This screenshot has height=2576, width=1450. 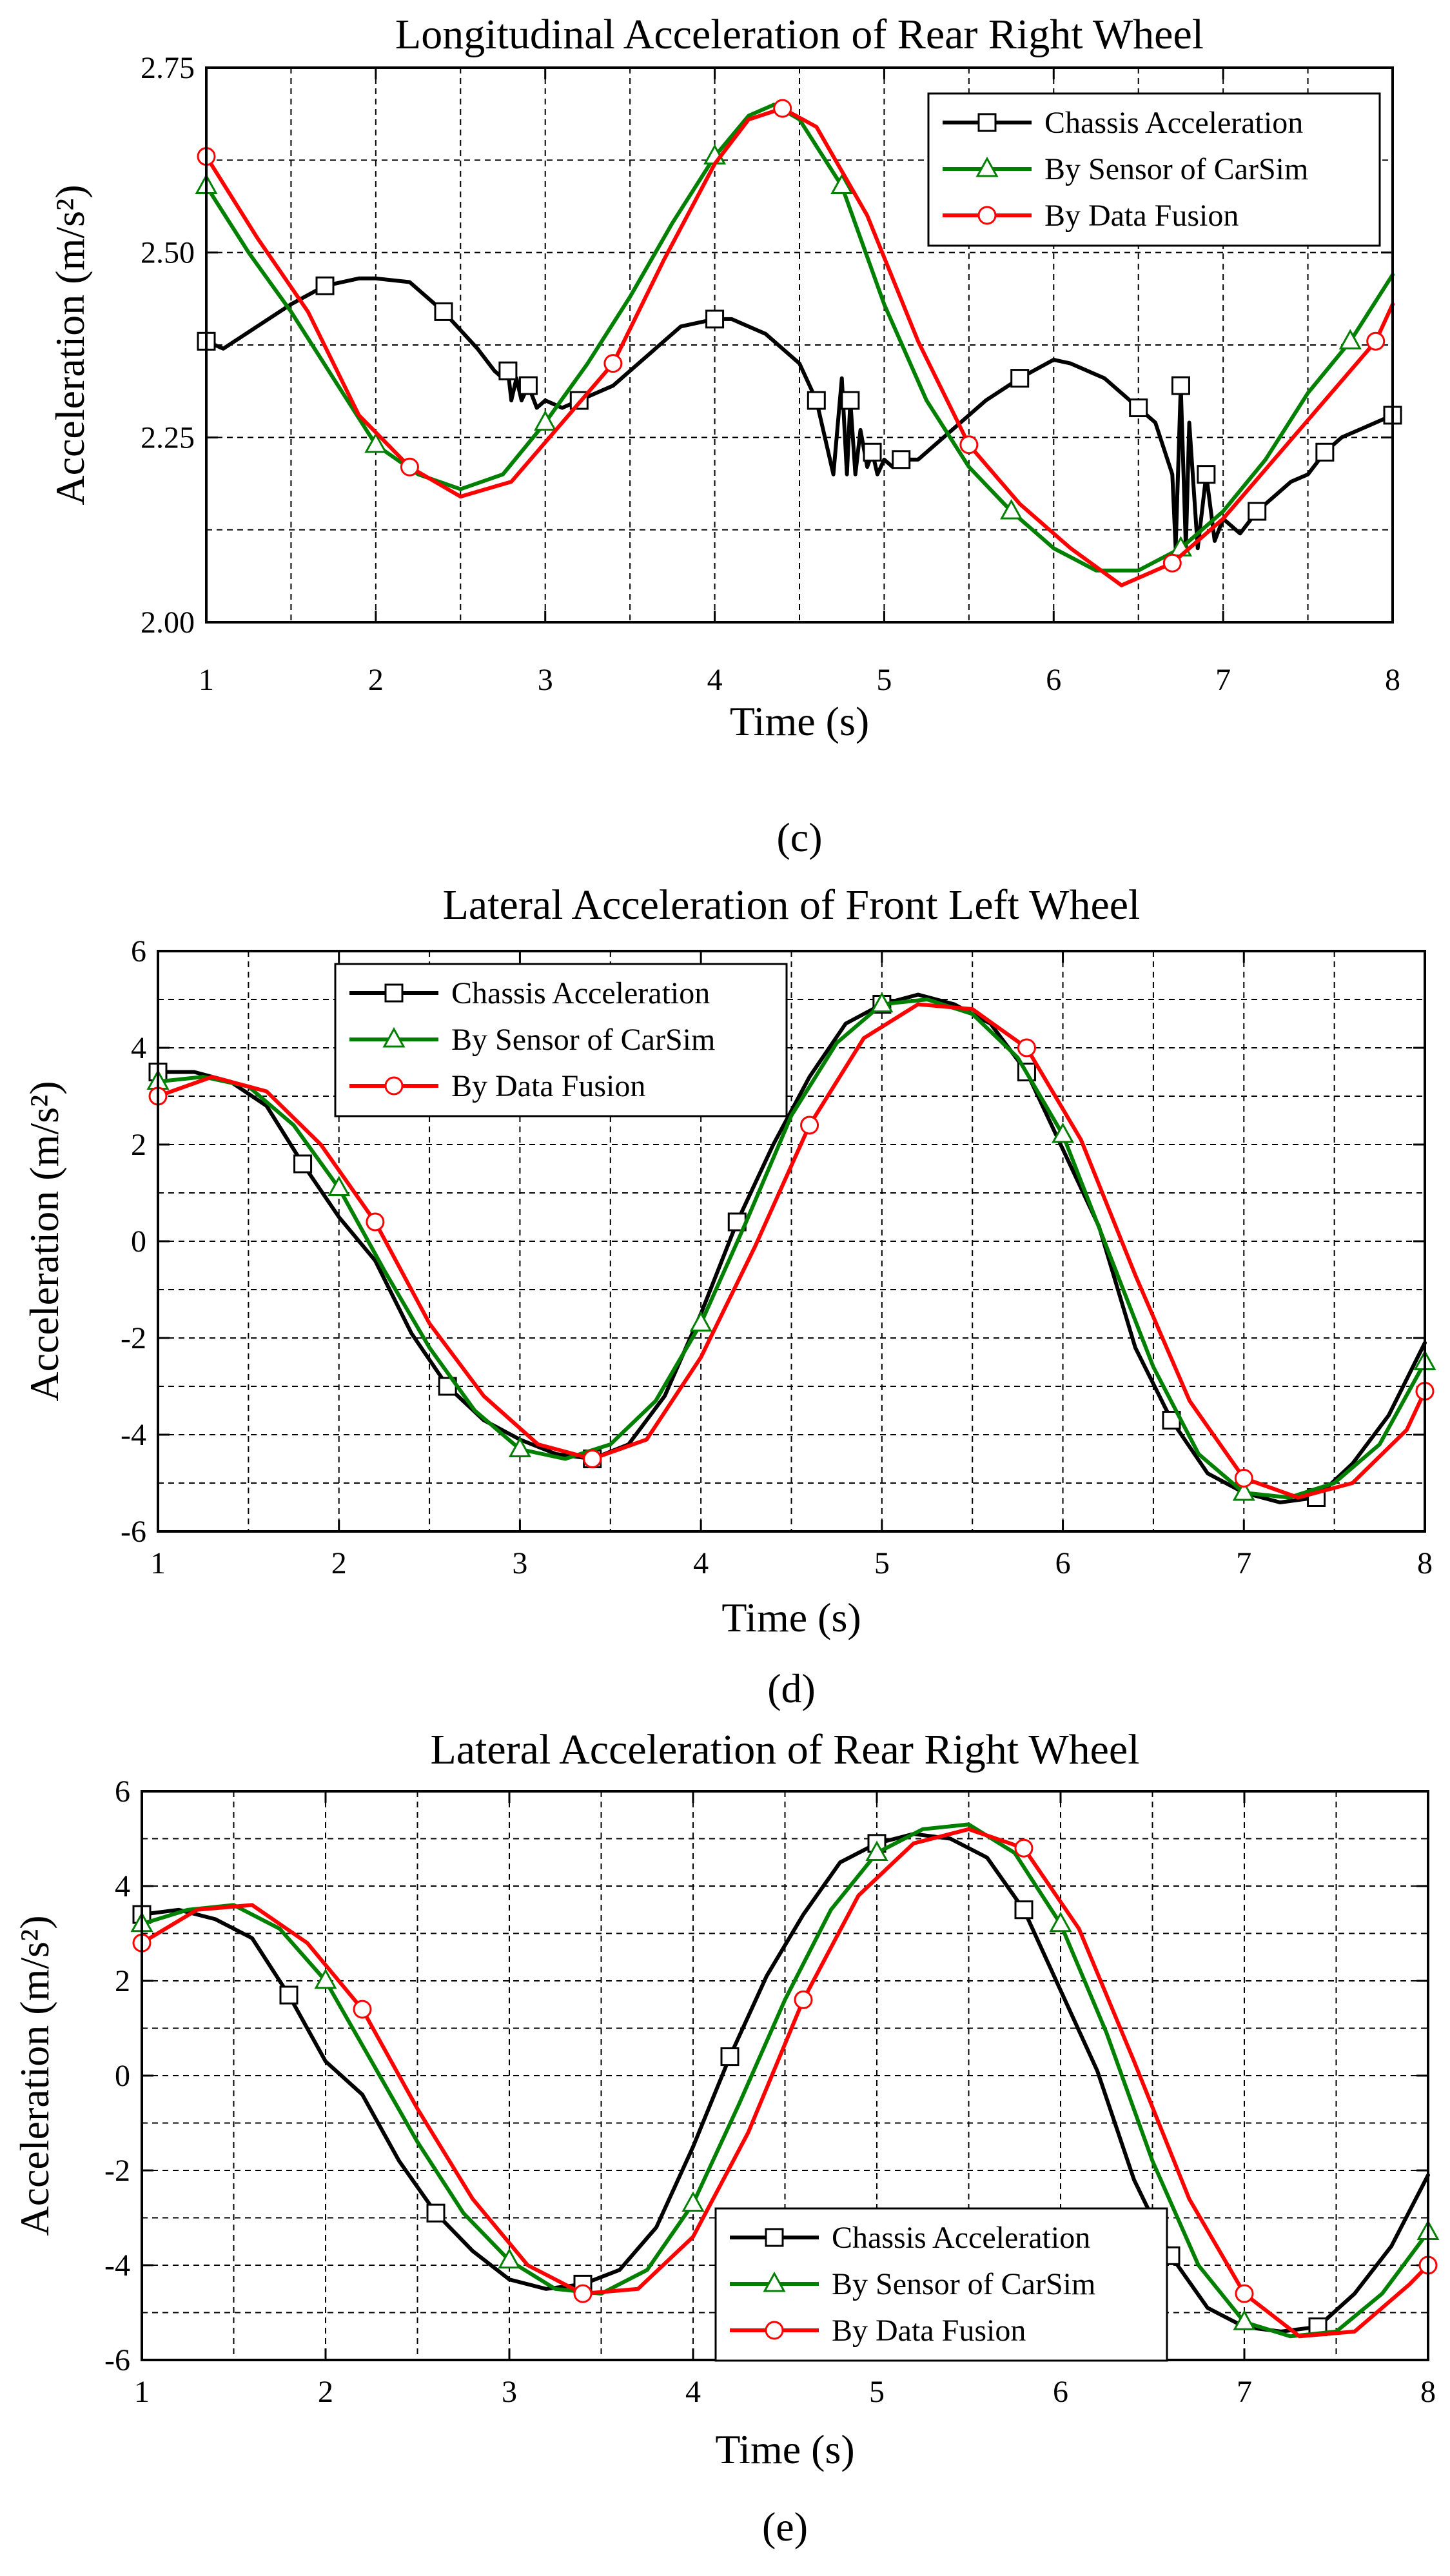 I want to click on panel-label: (d), so click(x=791, y=1688).